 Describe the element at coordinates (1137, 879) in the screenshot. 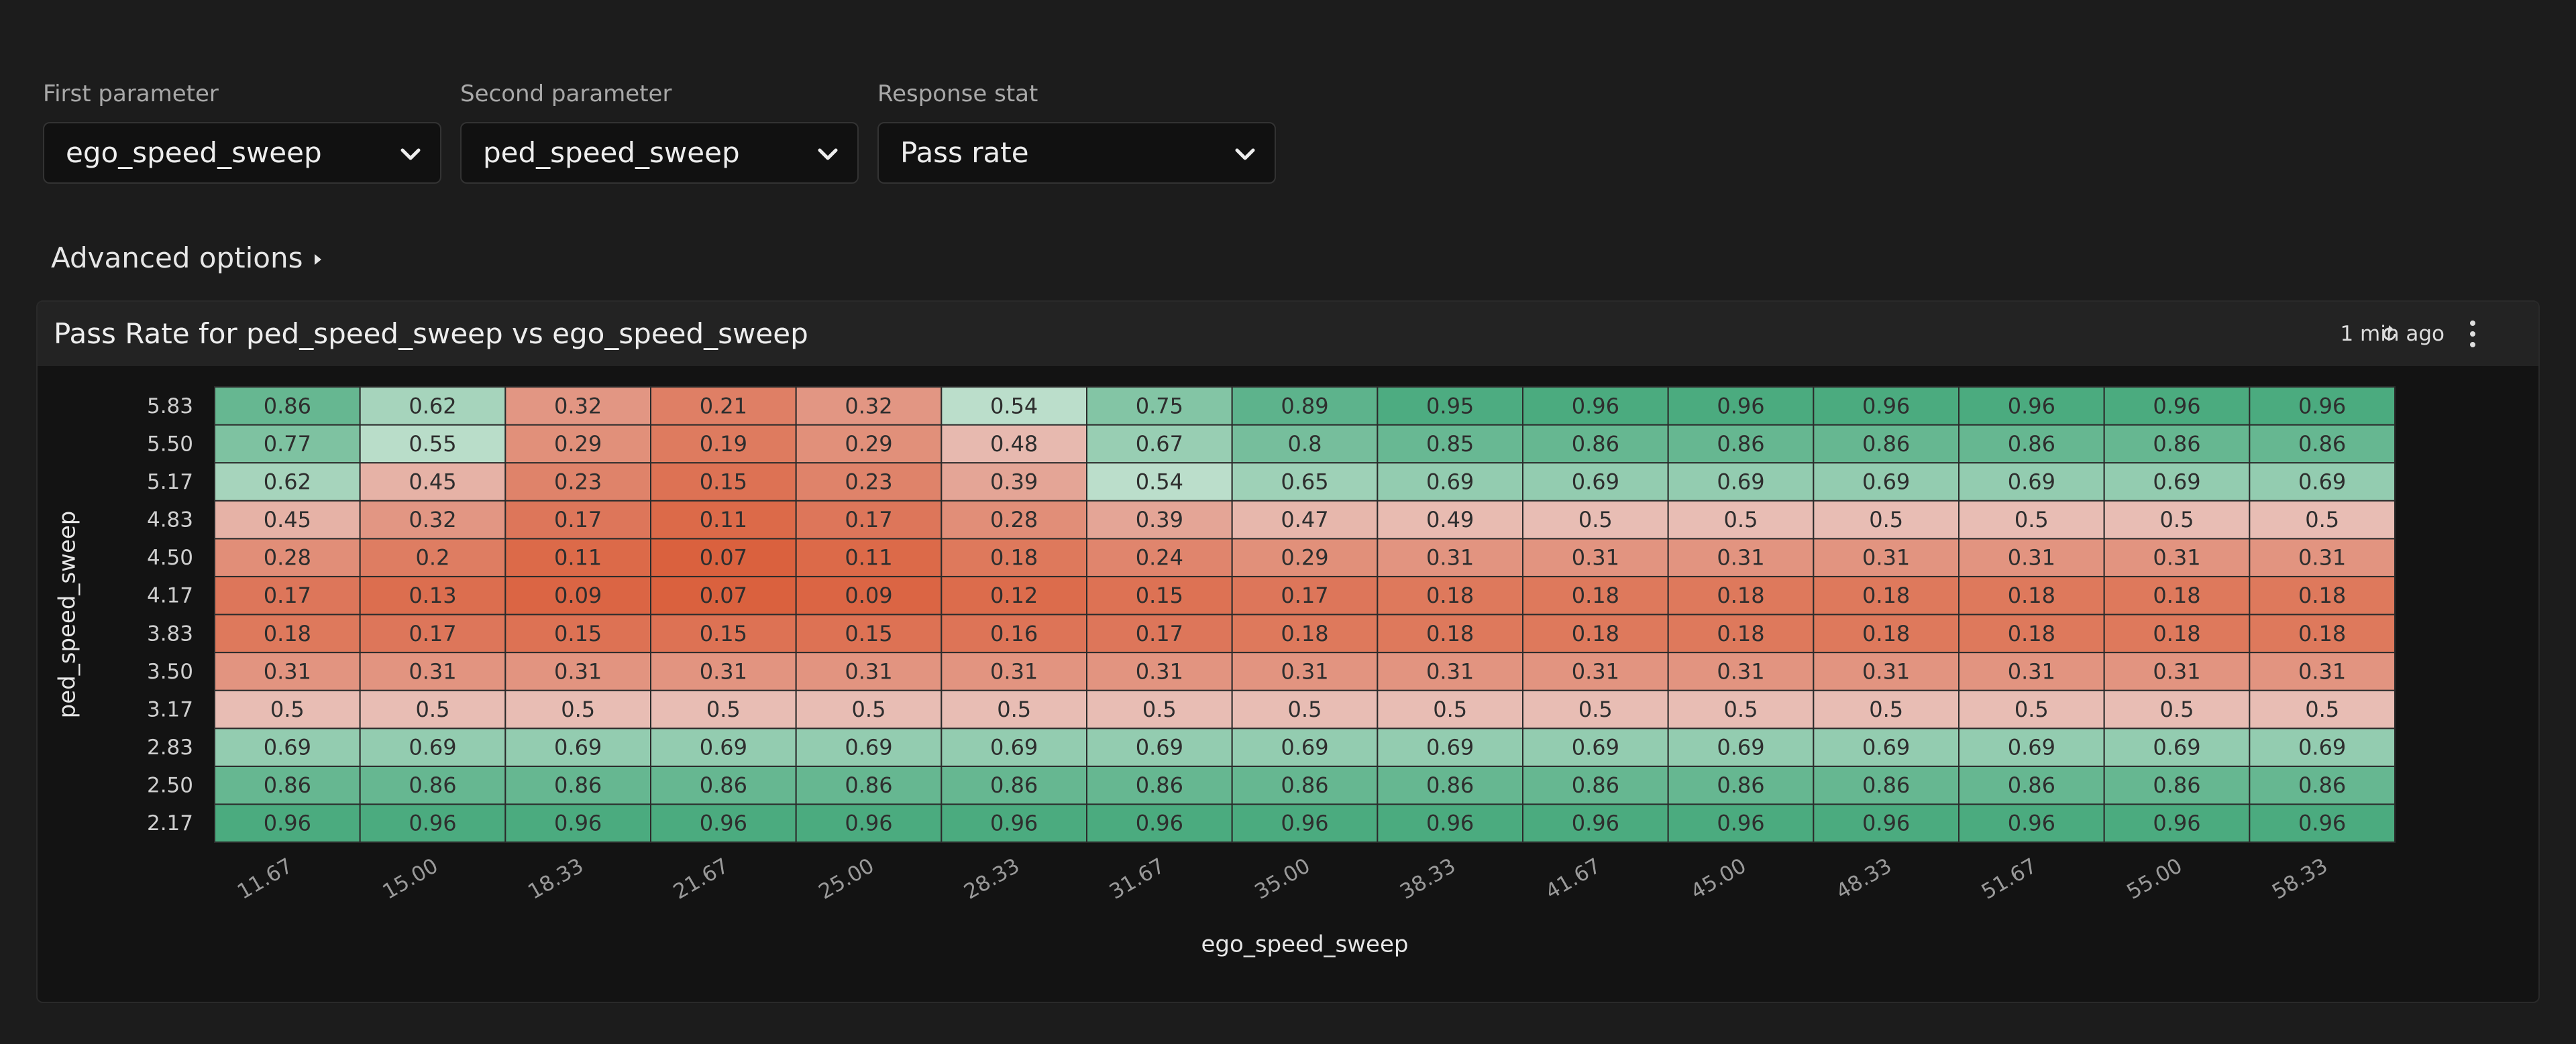

I see `x-tick-label: 31.67` at that location.